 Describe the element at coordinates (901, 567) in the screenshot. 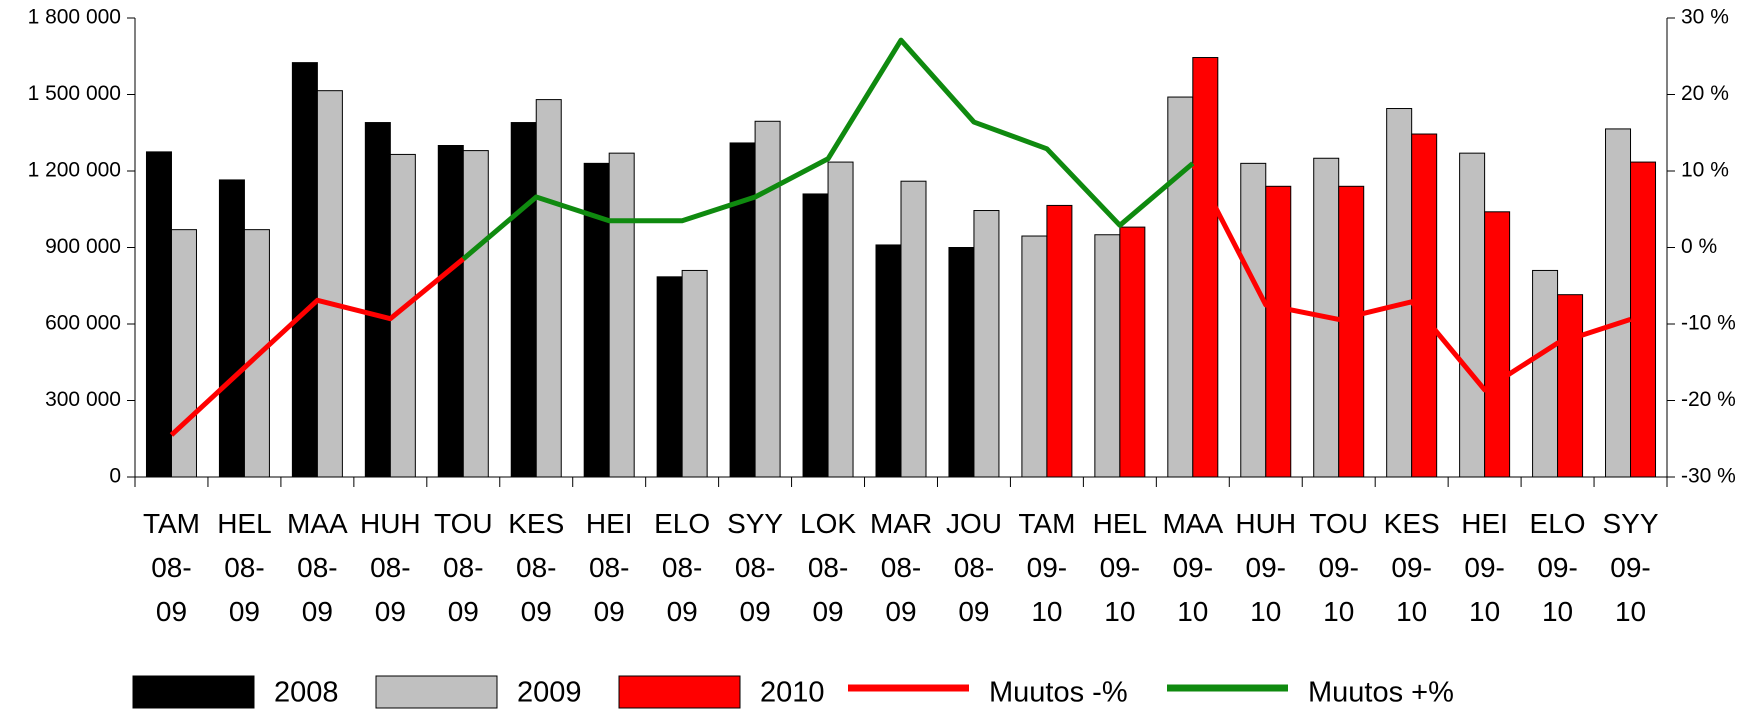

I see `x-tick-label: MAR 08-09` at that location.